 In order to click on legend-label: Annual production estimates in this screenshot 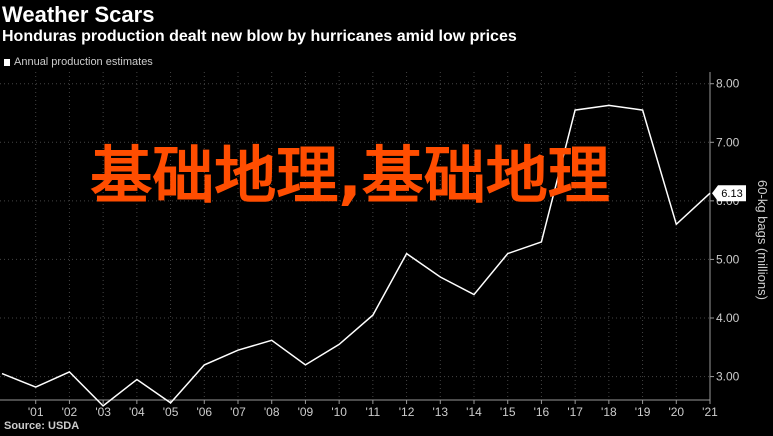, I will do `click(83, 62)`.